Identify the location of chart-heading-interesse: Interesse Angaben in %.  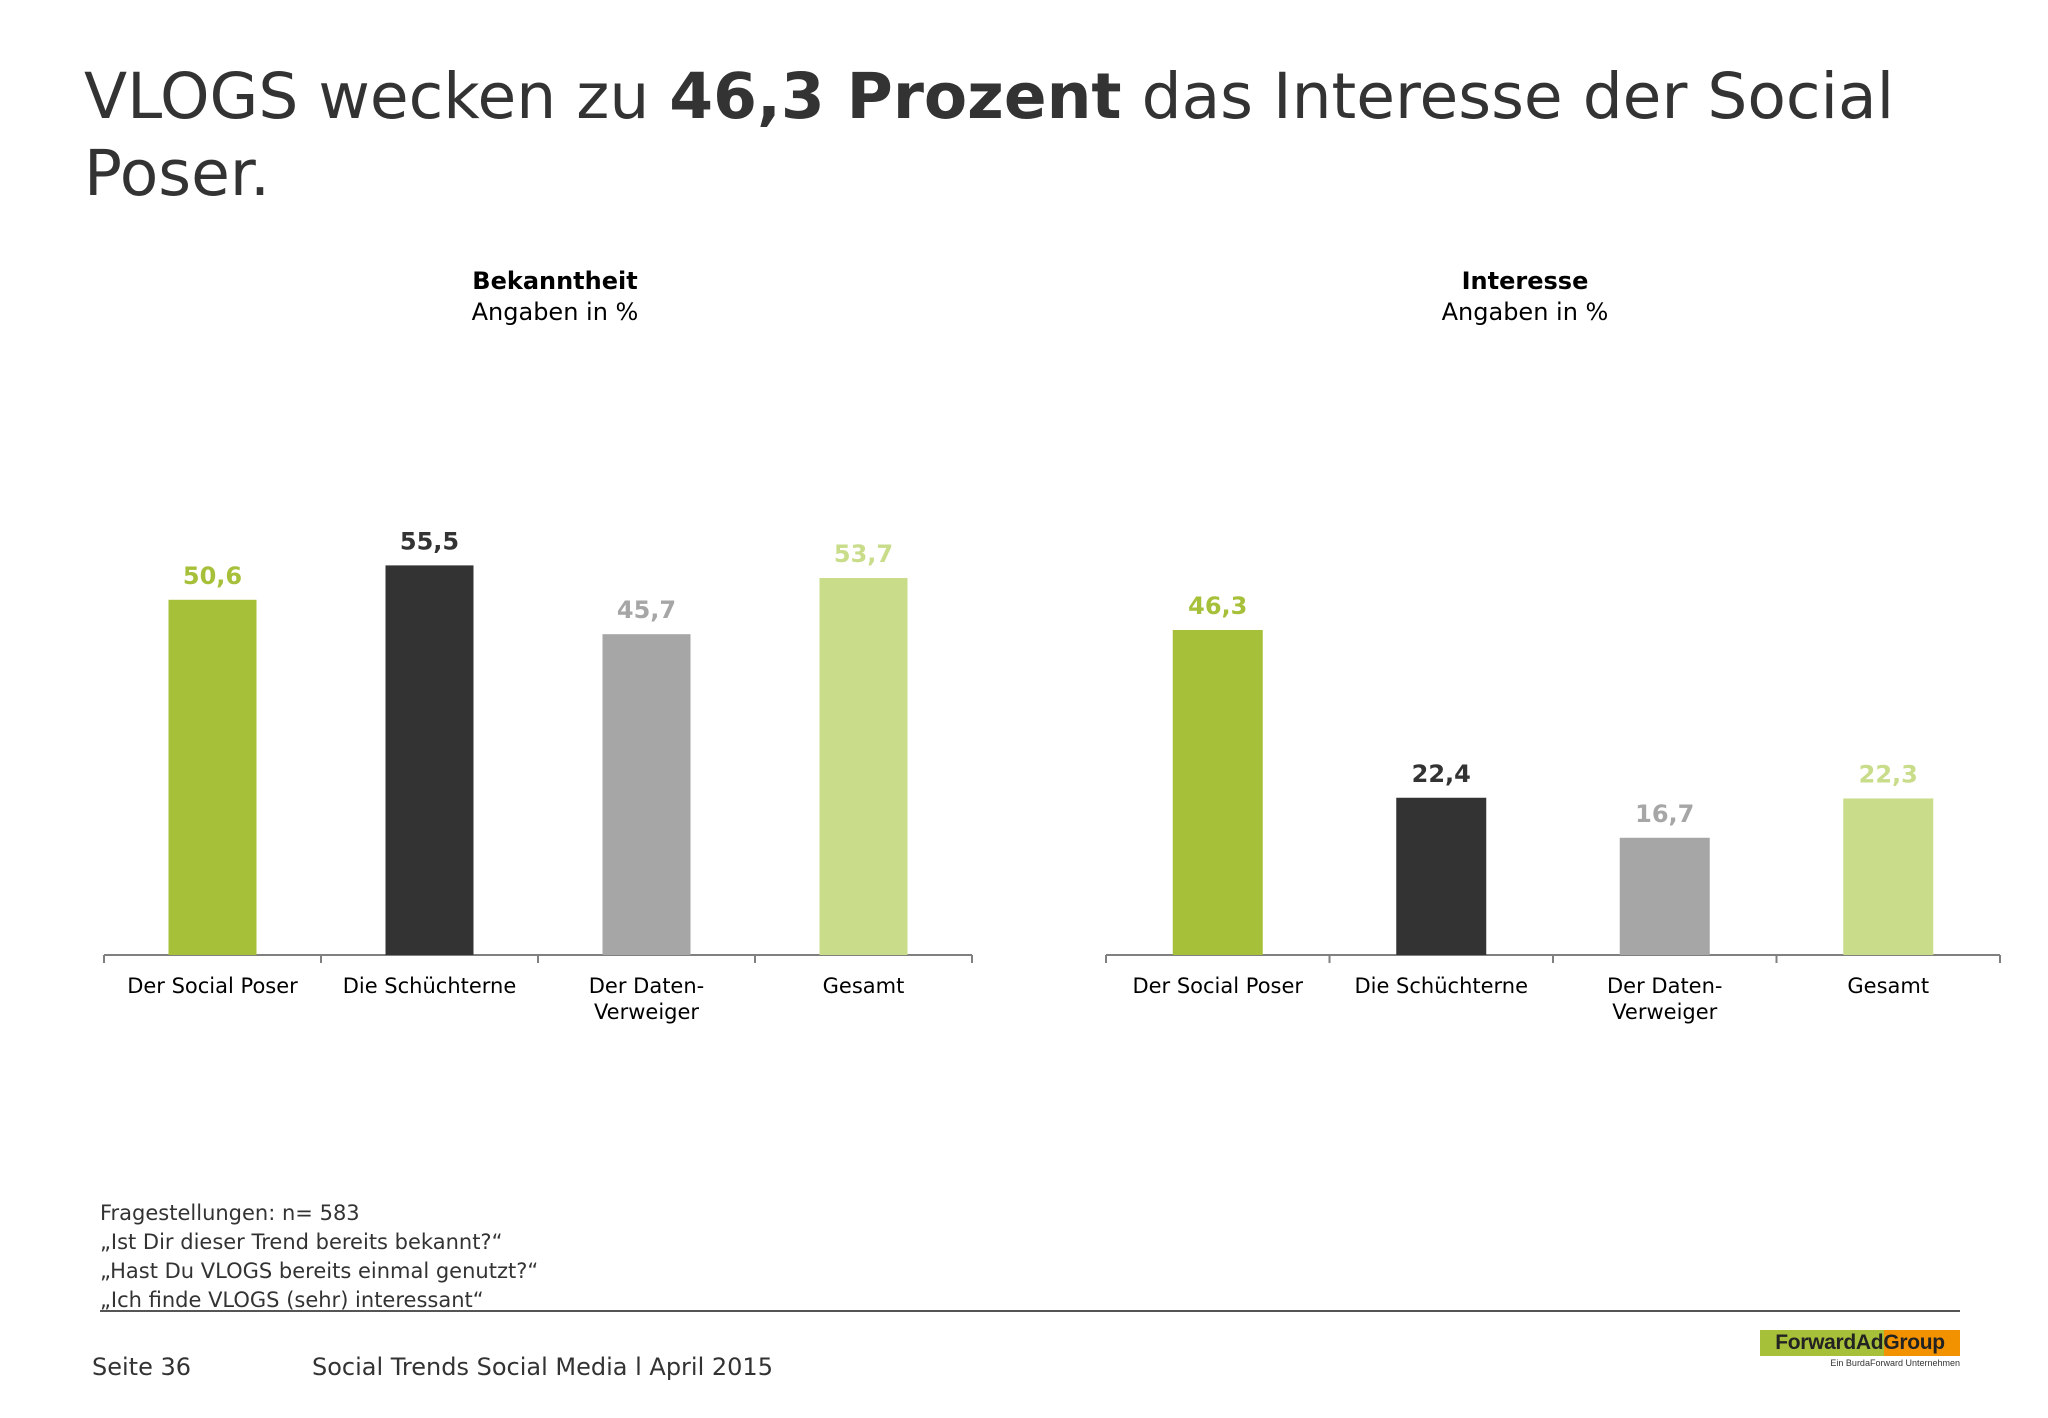
(1525, 297).